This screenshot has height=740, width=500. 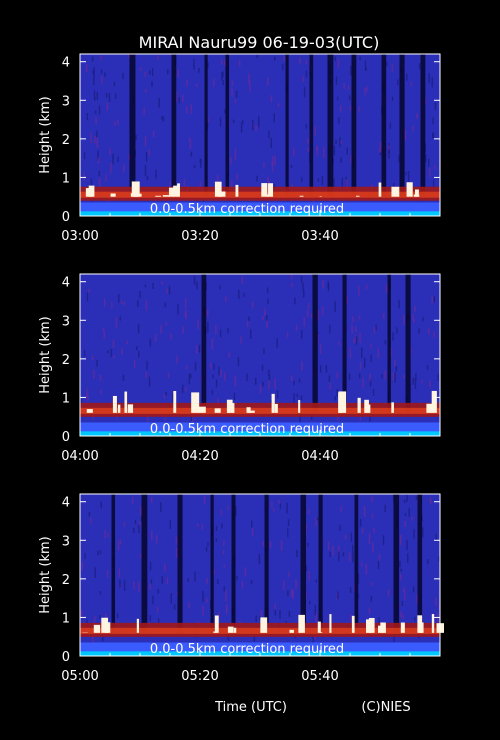 What do you see at coordinates (66, 140) in the screenshot?
I see `y-tick-label: 2` at bounding box center [66, 140].